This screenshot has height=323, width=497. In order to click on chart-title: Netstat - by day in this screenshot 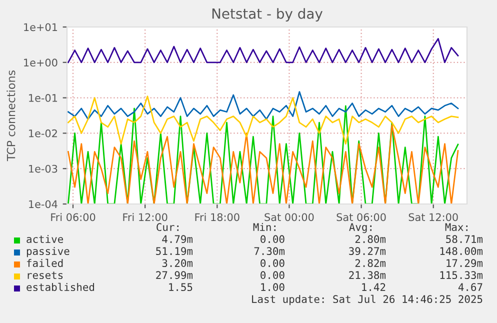, I will do `click(267, 15)`.